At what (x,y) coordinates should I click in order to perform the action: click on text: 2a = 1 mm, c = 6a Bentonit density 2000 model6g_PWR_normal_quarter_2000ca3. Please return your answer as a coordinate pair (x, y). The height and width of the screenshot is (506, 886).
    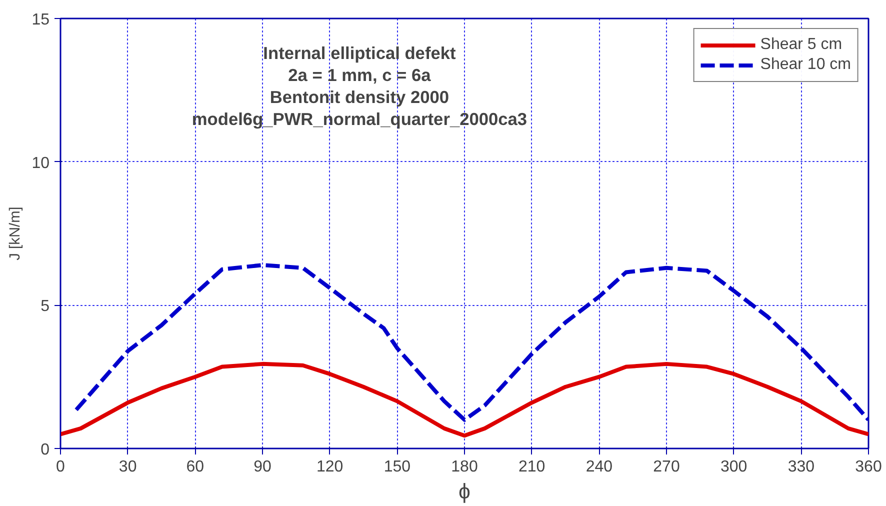
    Looking at the image, I should click on (360, 96).